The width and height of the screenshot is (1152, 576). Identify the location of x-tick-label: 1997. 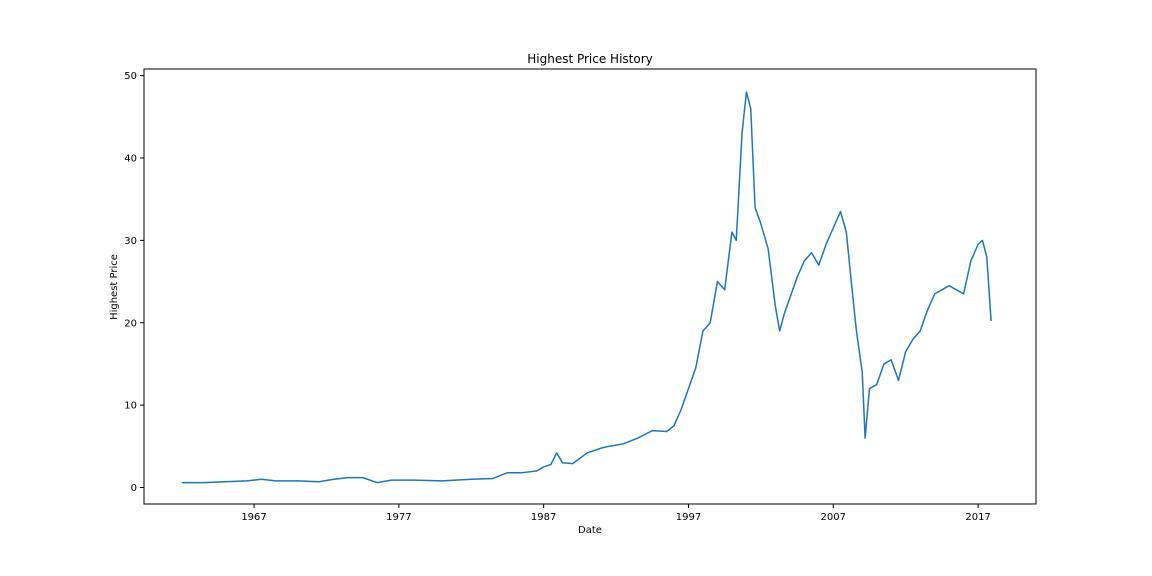
(688, 517).